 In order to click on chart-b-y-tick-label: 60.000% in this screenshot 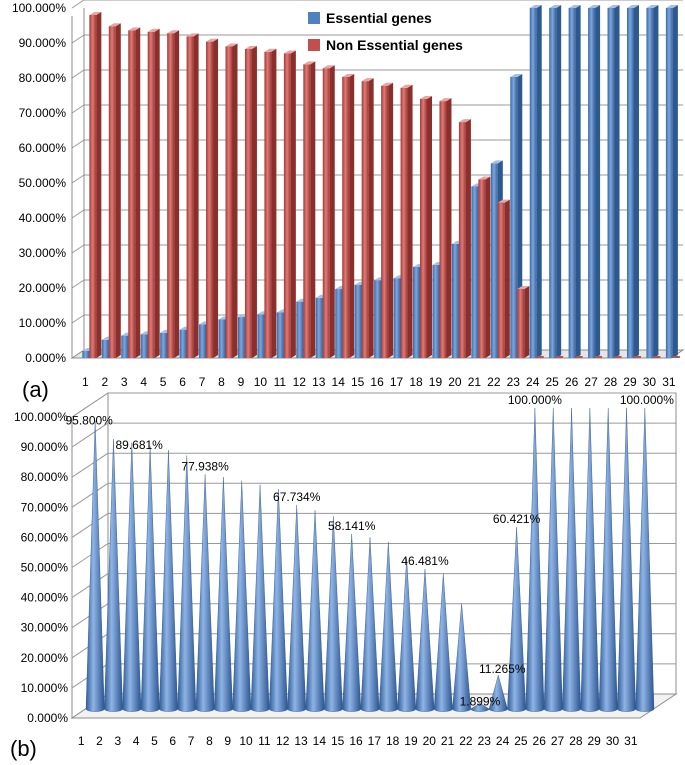, I will do `click(45, 537)`.